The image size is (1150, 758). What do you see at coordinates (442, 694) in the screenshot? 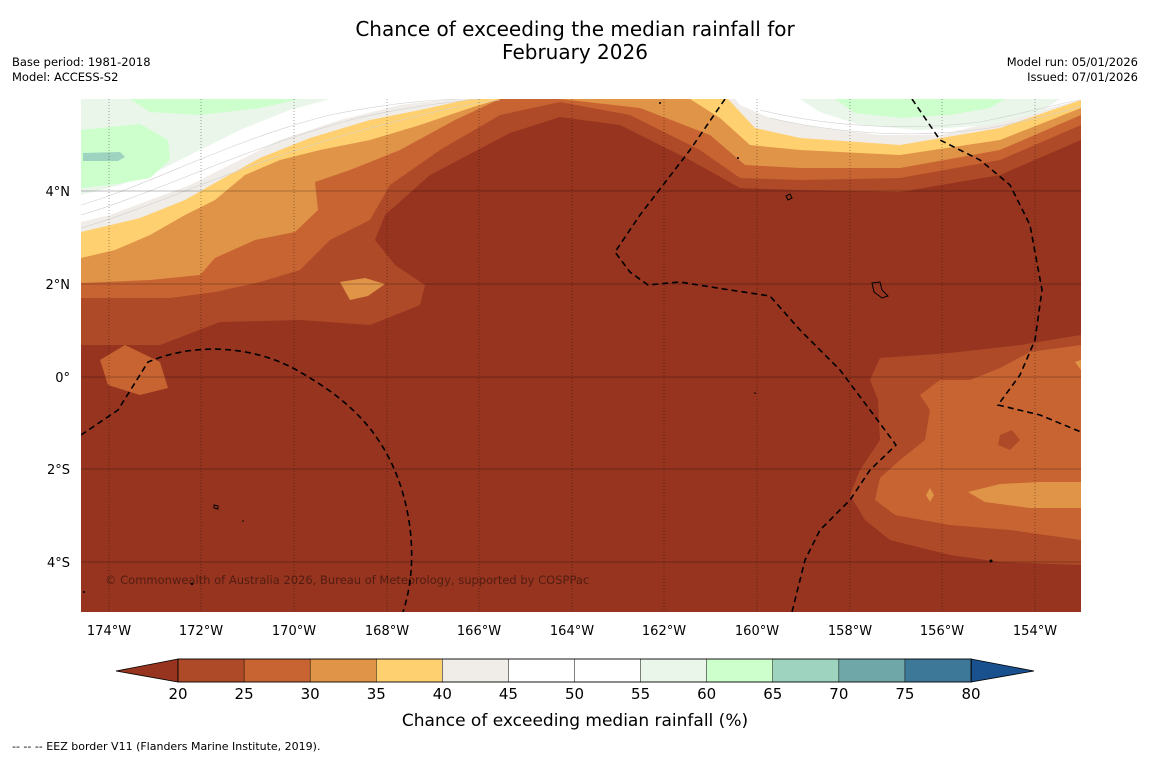
I see `colorbar-tick-label: 40` at bounding box center [442, 694].